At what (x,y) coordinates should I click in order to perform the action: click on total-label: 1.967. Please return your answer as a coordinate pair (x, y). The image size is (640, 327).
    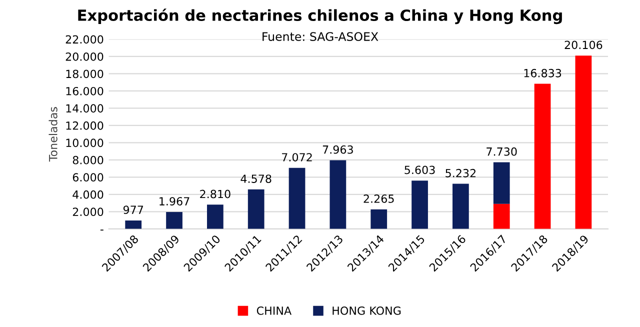
    Looking at the image, I should click on (175, 201).